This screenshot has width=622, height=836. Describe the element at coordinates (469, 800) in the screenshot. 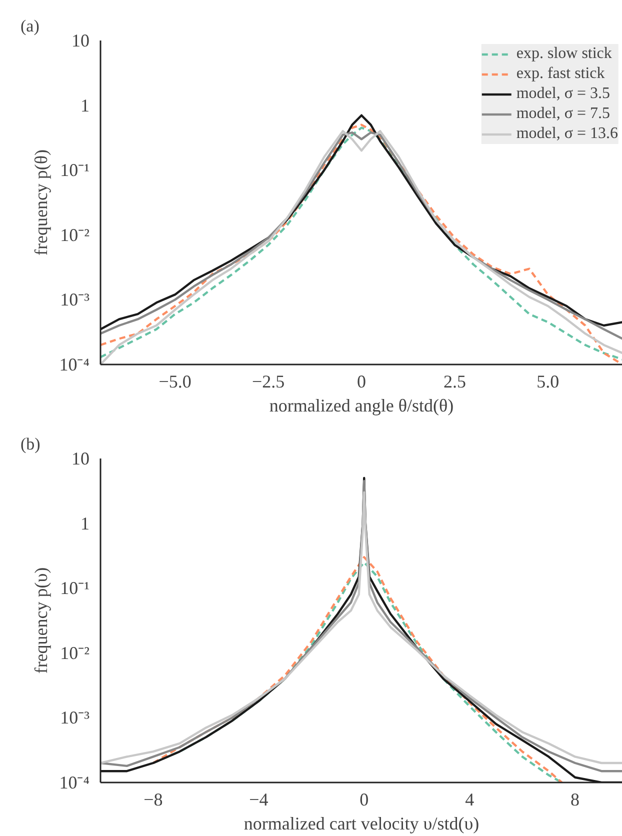

I see `x-tick-label: 4` at that location.